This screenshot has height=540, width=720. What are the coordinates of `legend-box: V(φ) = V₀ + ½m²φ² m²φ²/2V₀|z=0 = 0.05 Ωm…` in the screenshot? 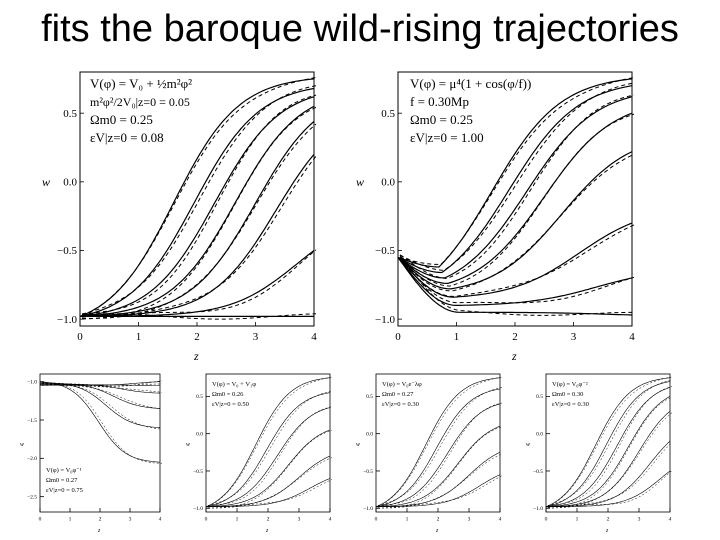 It's located at (141, 110).